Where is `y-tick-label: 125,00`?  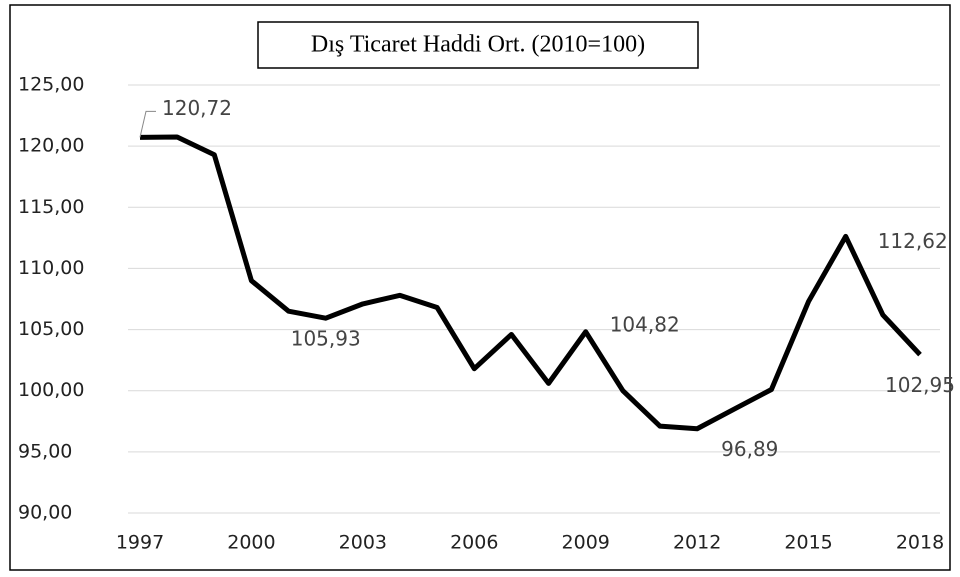
y-tick-label: 125,00 is located at coordinates (51, 85).